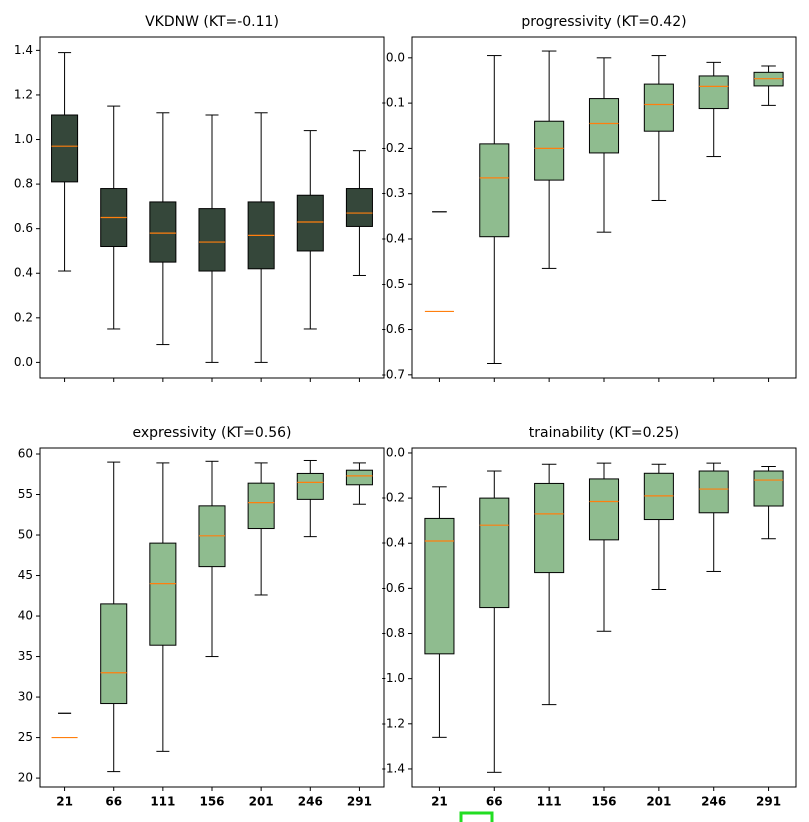  What do you see at coordinates (393, 374) in the screenshot?
I see `y-tick-label: -0.7` at bounding box center [393, 374].